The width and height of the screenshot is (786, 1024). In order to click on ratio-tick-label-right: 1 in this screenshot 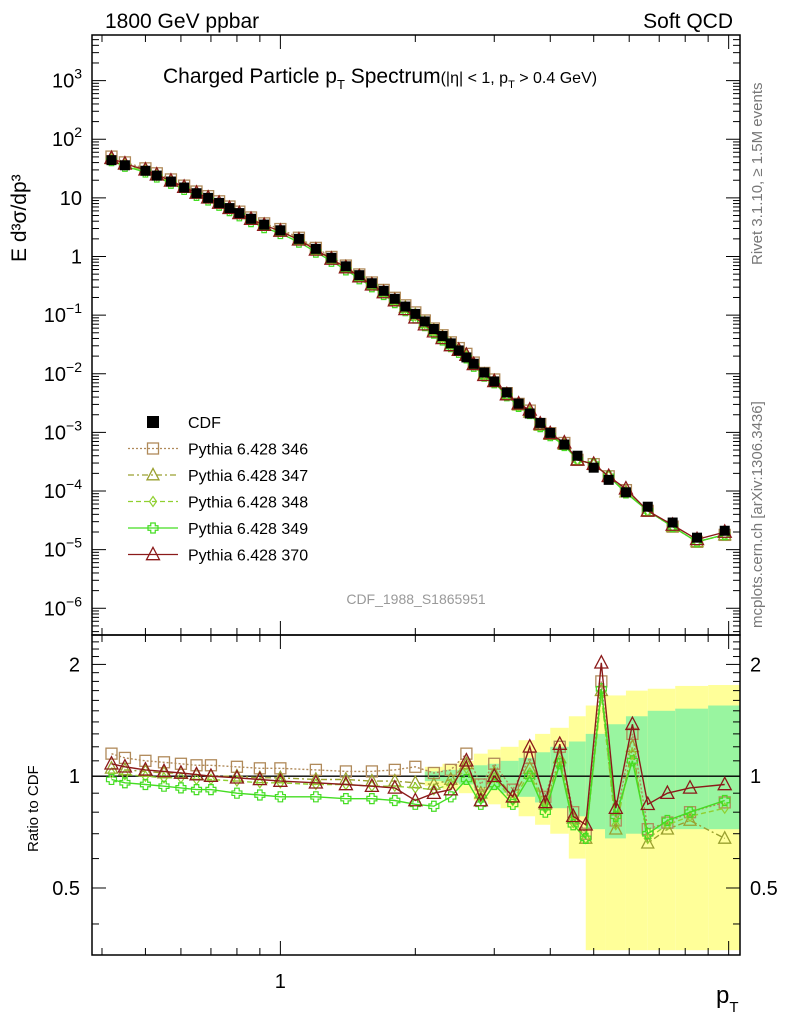, I will do `click(755, 777)`.